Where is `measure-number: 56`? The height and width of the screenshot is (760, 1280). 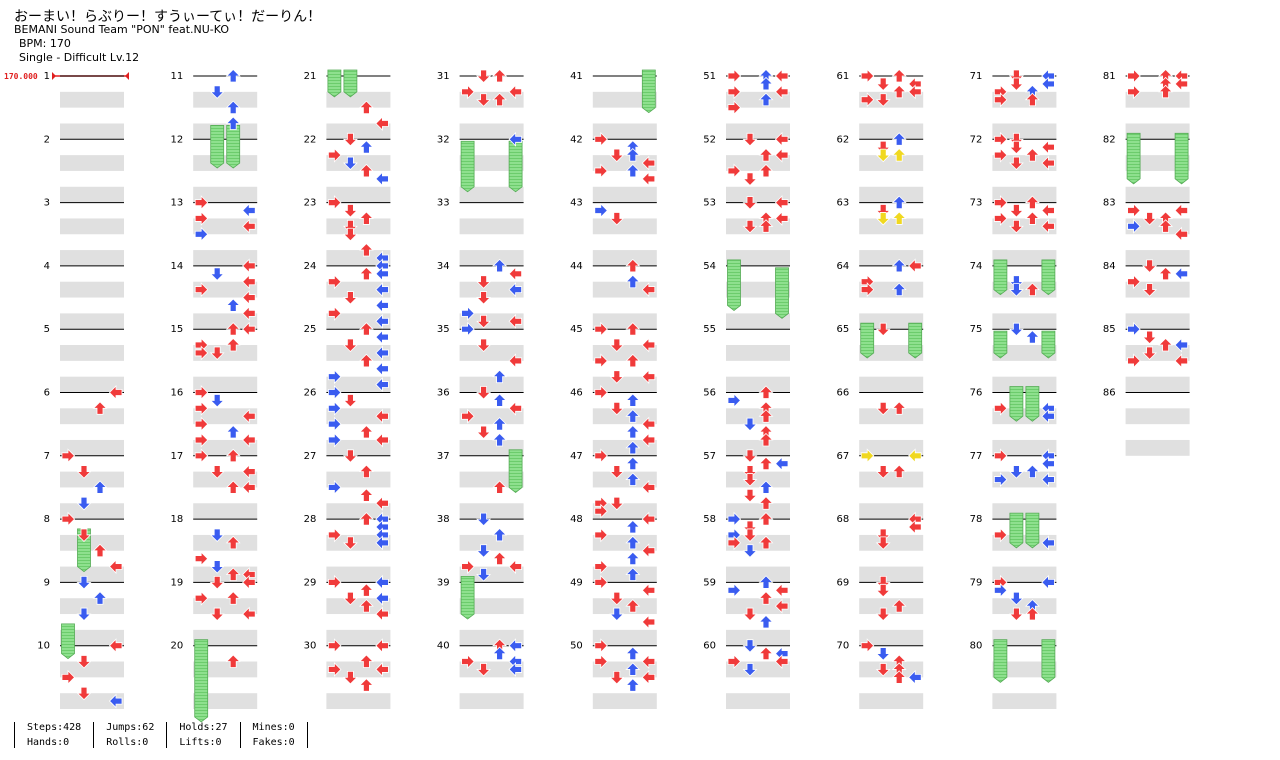
measure-number: 56 is located at coordinates (709, 393).